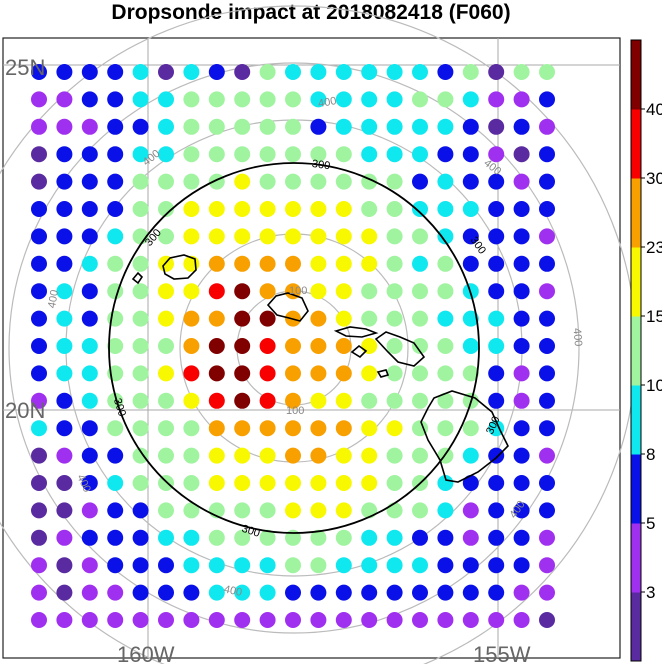 This screenshot has height=664, width=662. What do you see at coordinates (298, 291) in the screenshot?
I see `ring-label-100-top: 100` at bounding box center [298, 291].